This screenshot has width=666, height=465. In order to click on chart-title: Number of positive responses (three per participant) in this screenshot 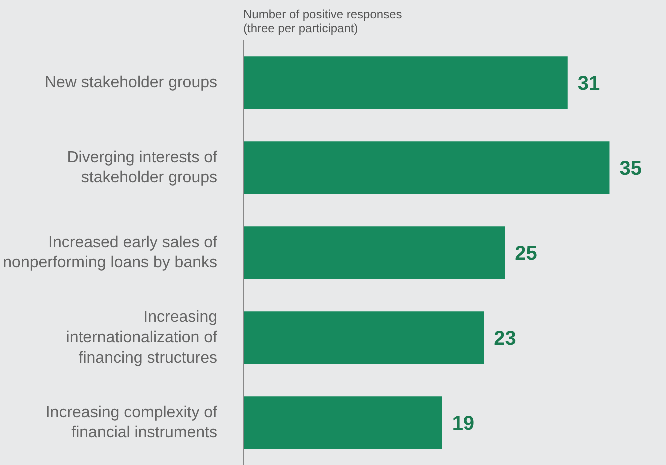, I will do `click(323, 22)`.